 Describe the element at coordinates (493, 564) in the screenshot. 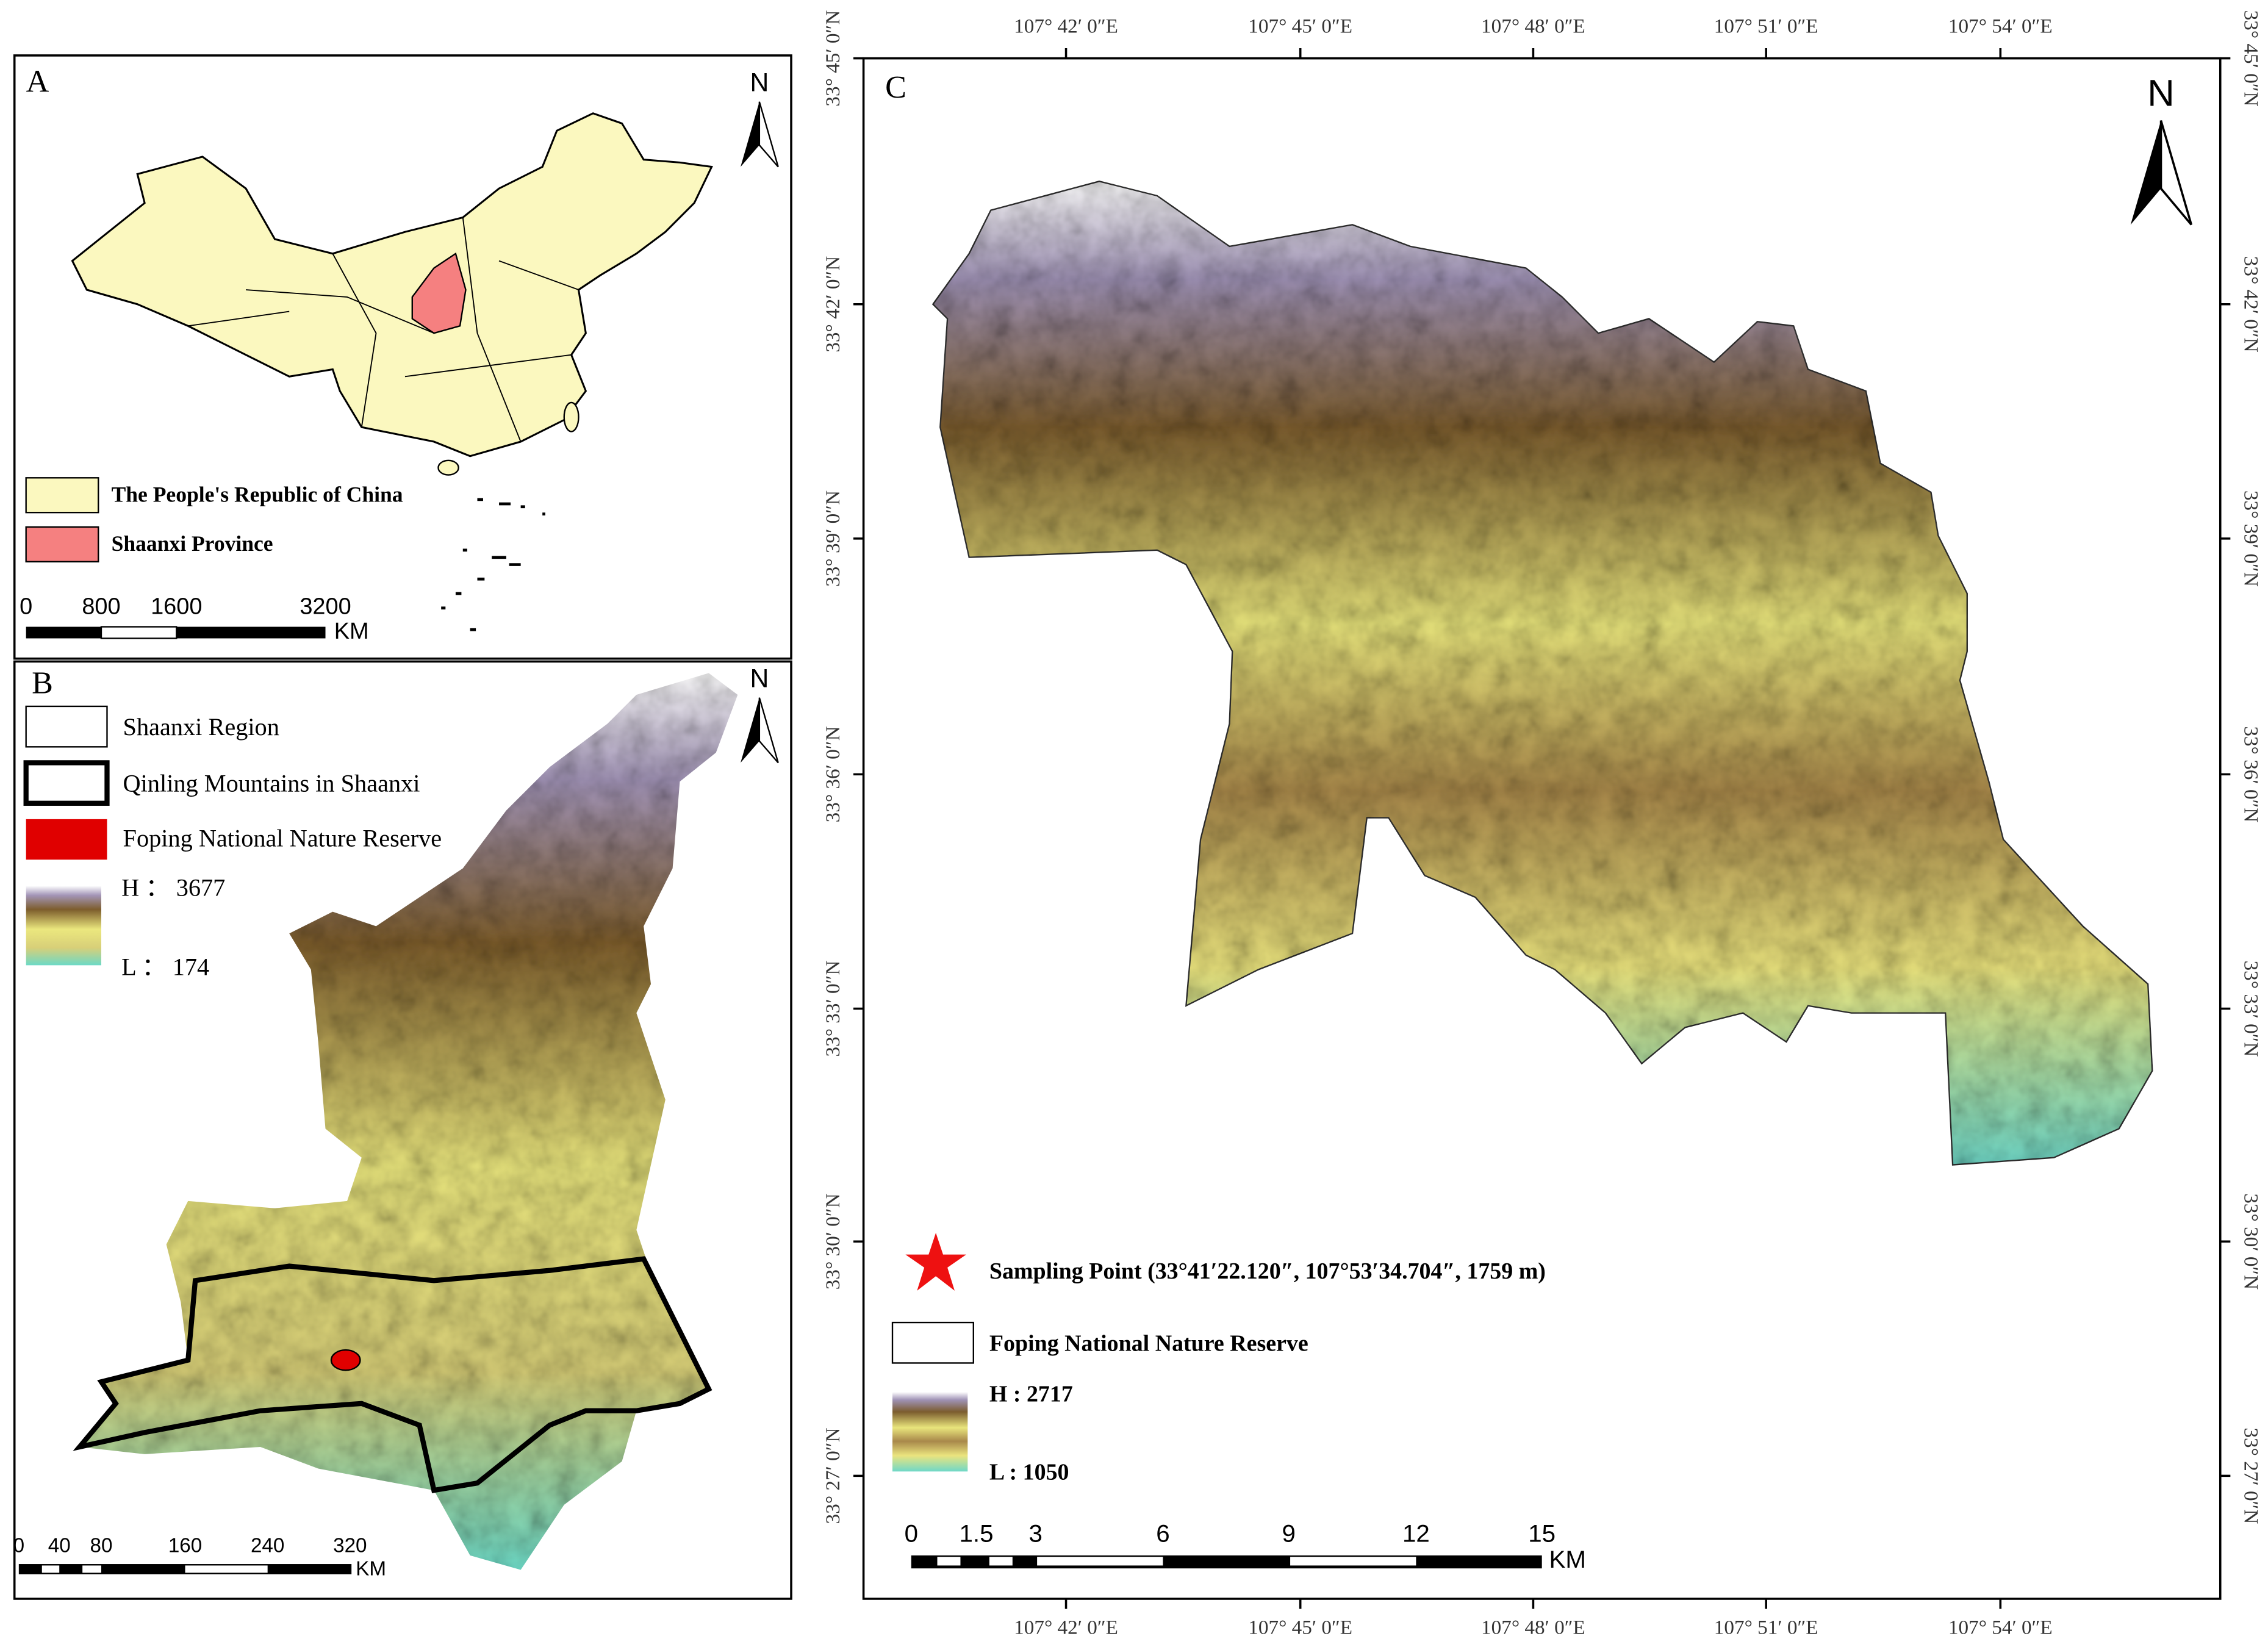

I see `islands` at that location.